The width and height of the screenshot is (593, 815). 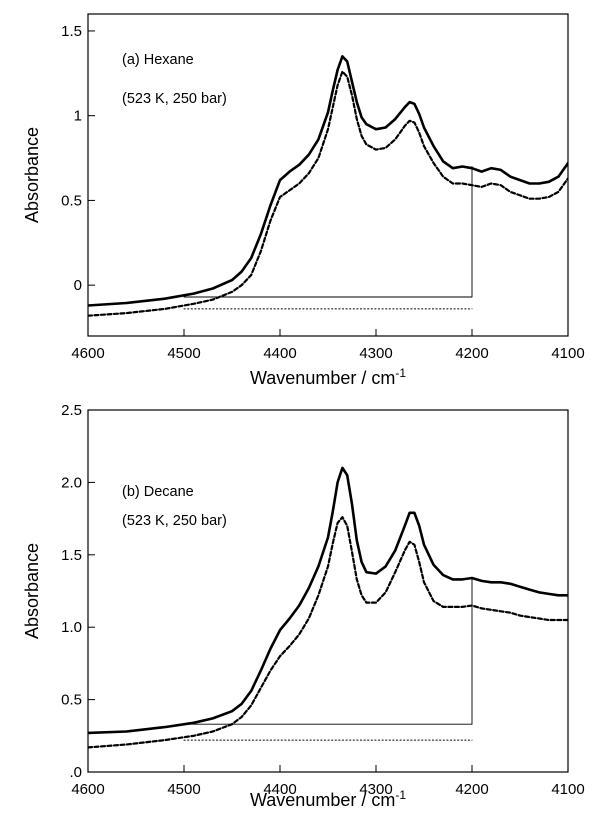 What do you see at coordinates (567, 353) in the screenshot?
I see `hexane-x-tick-label: 4100` at bounding box center [567, 353].